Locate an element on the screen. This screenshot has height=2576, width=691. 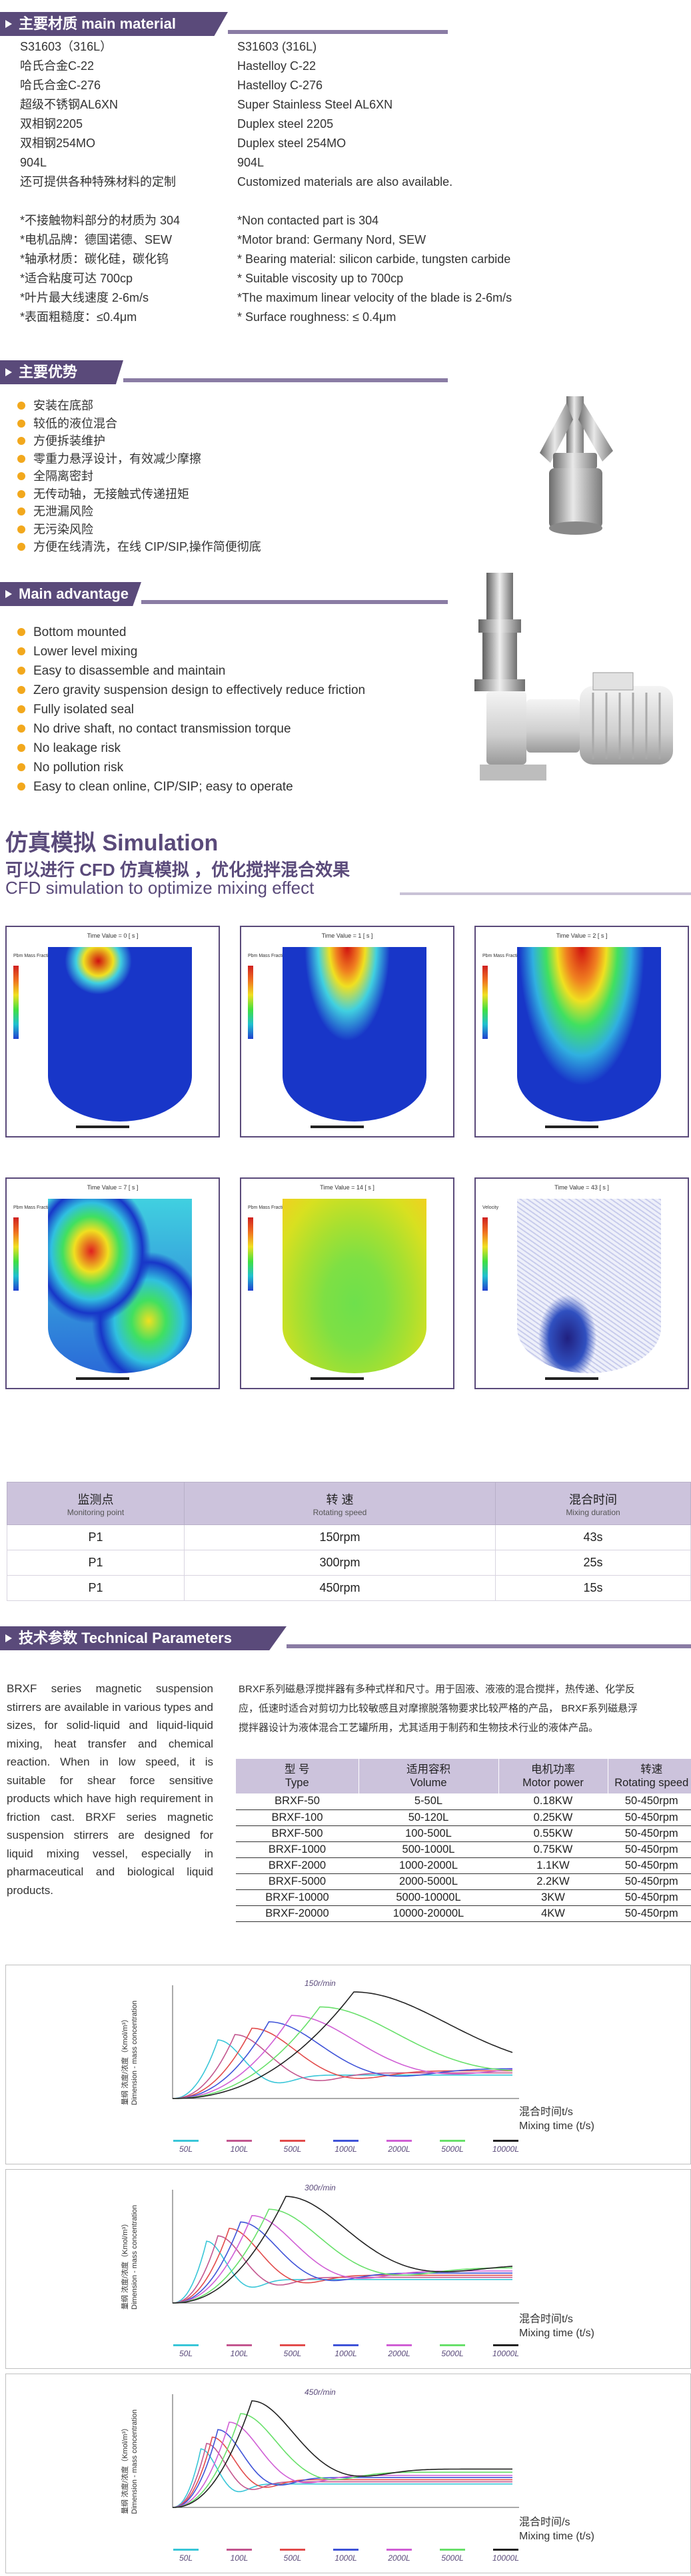
table-cell: BRXF-10000 is located at coordinates (297, 1897).